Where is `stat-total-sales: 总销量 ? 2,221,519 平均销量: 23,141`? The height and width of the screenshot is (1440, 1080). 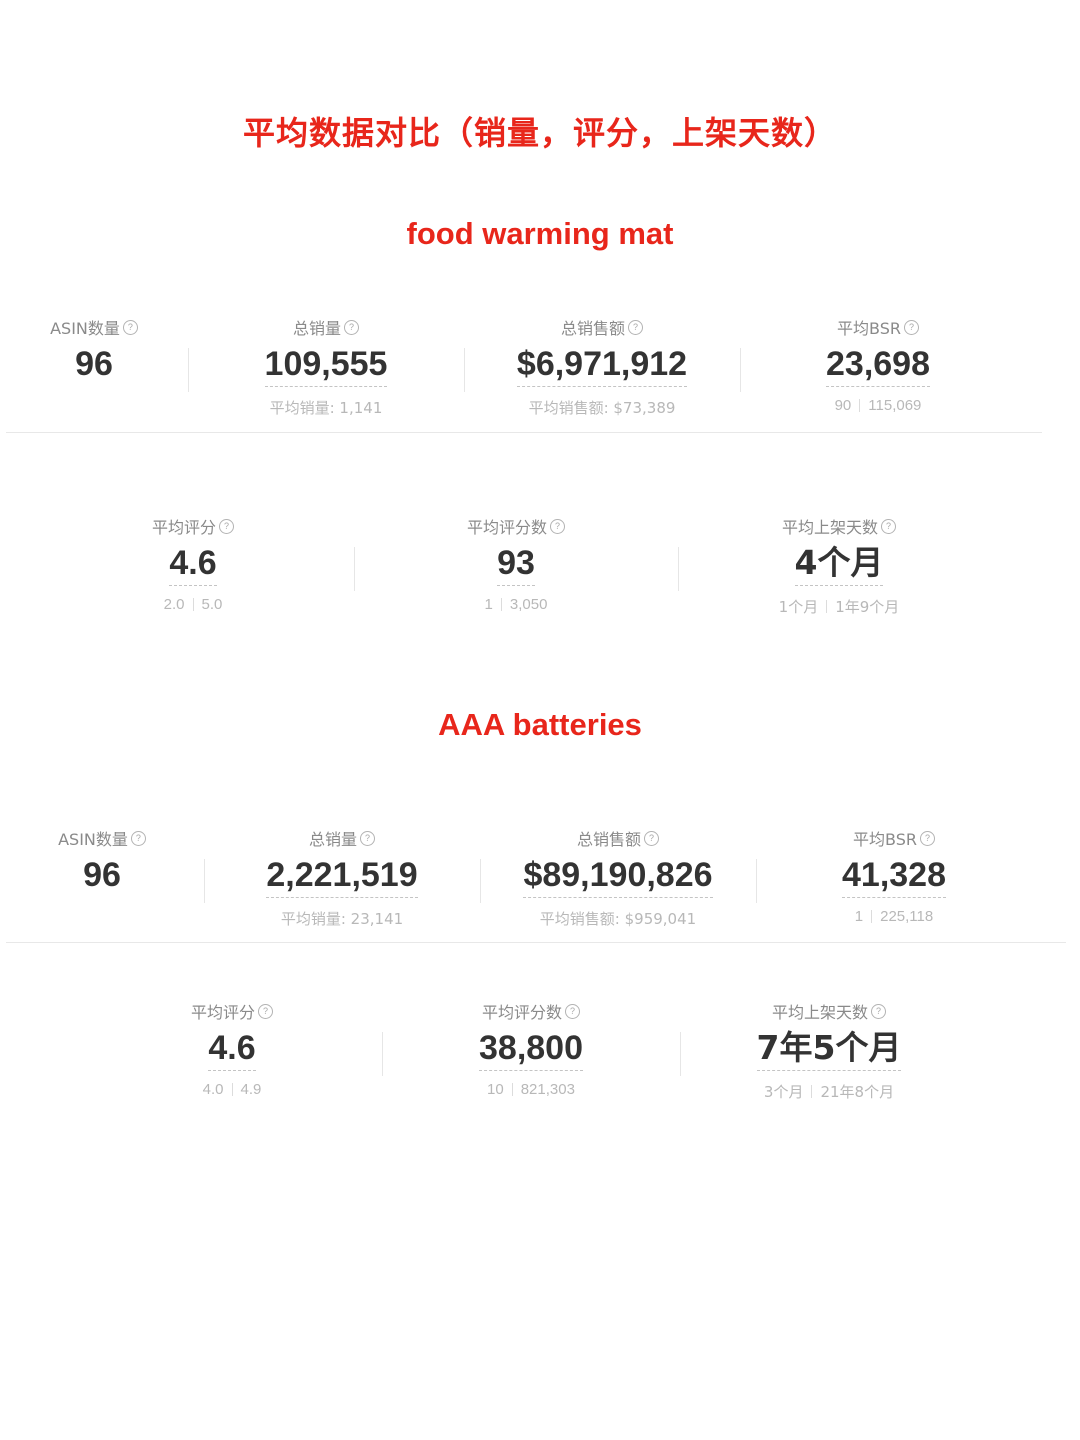 stat-total-sales: 总销量 ? 2,221,519 平均销量: 23,141 is located at coordinates (342, 878).